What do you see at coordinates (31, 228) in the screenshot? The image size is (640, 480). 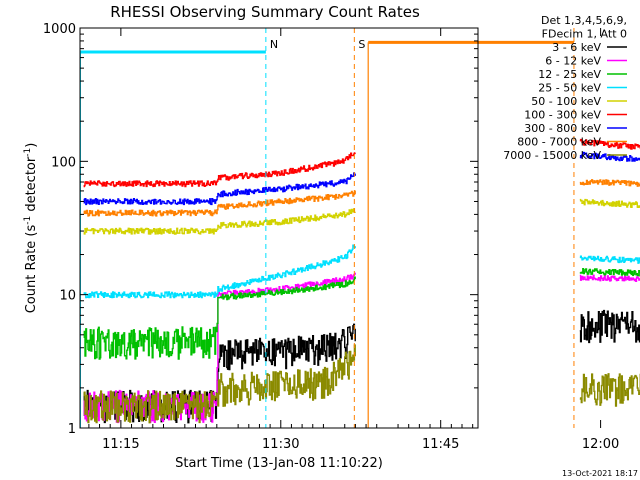 I see `y-axis-label: Count Rate (s-1 detector-1)` at bounding box center [31, 228].